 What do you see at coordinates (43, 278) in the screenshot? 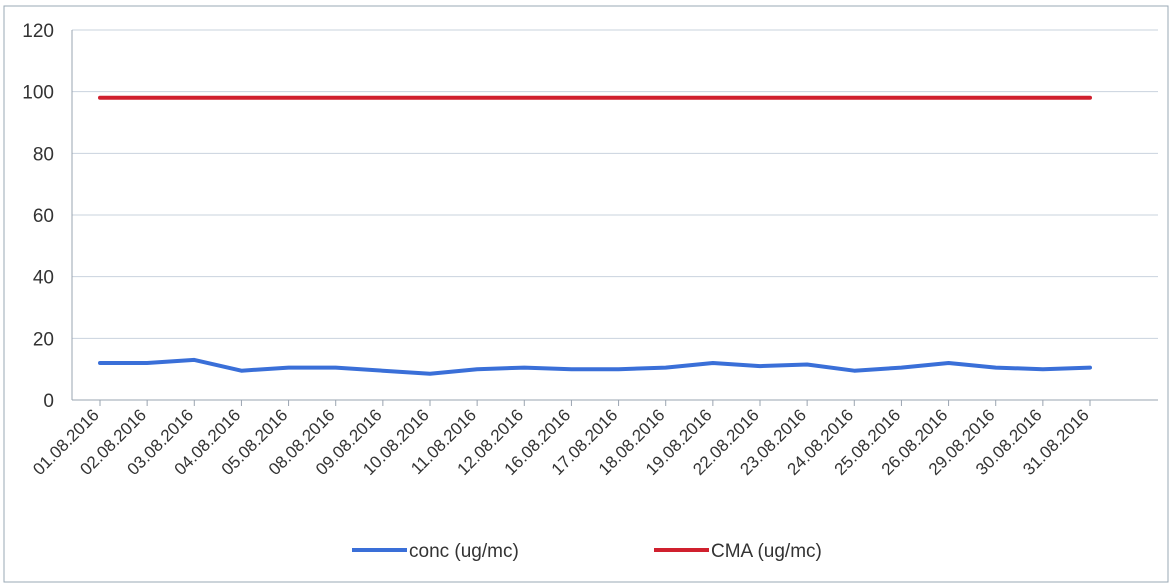
I see `y-tick-label: 40` at bounding box center [43, 278].